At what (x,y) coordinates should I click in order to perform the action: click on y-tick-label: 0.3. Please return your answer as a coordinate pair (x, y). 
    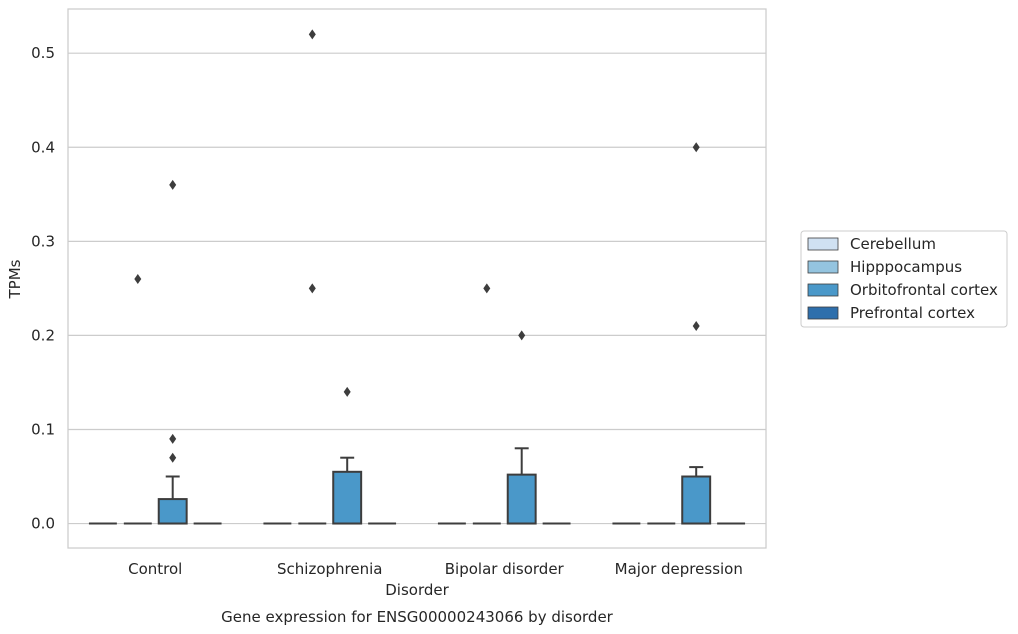
    Looking at the image, I should click on (43, 241).